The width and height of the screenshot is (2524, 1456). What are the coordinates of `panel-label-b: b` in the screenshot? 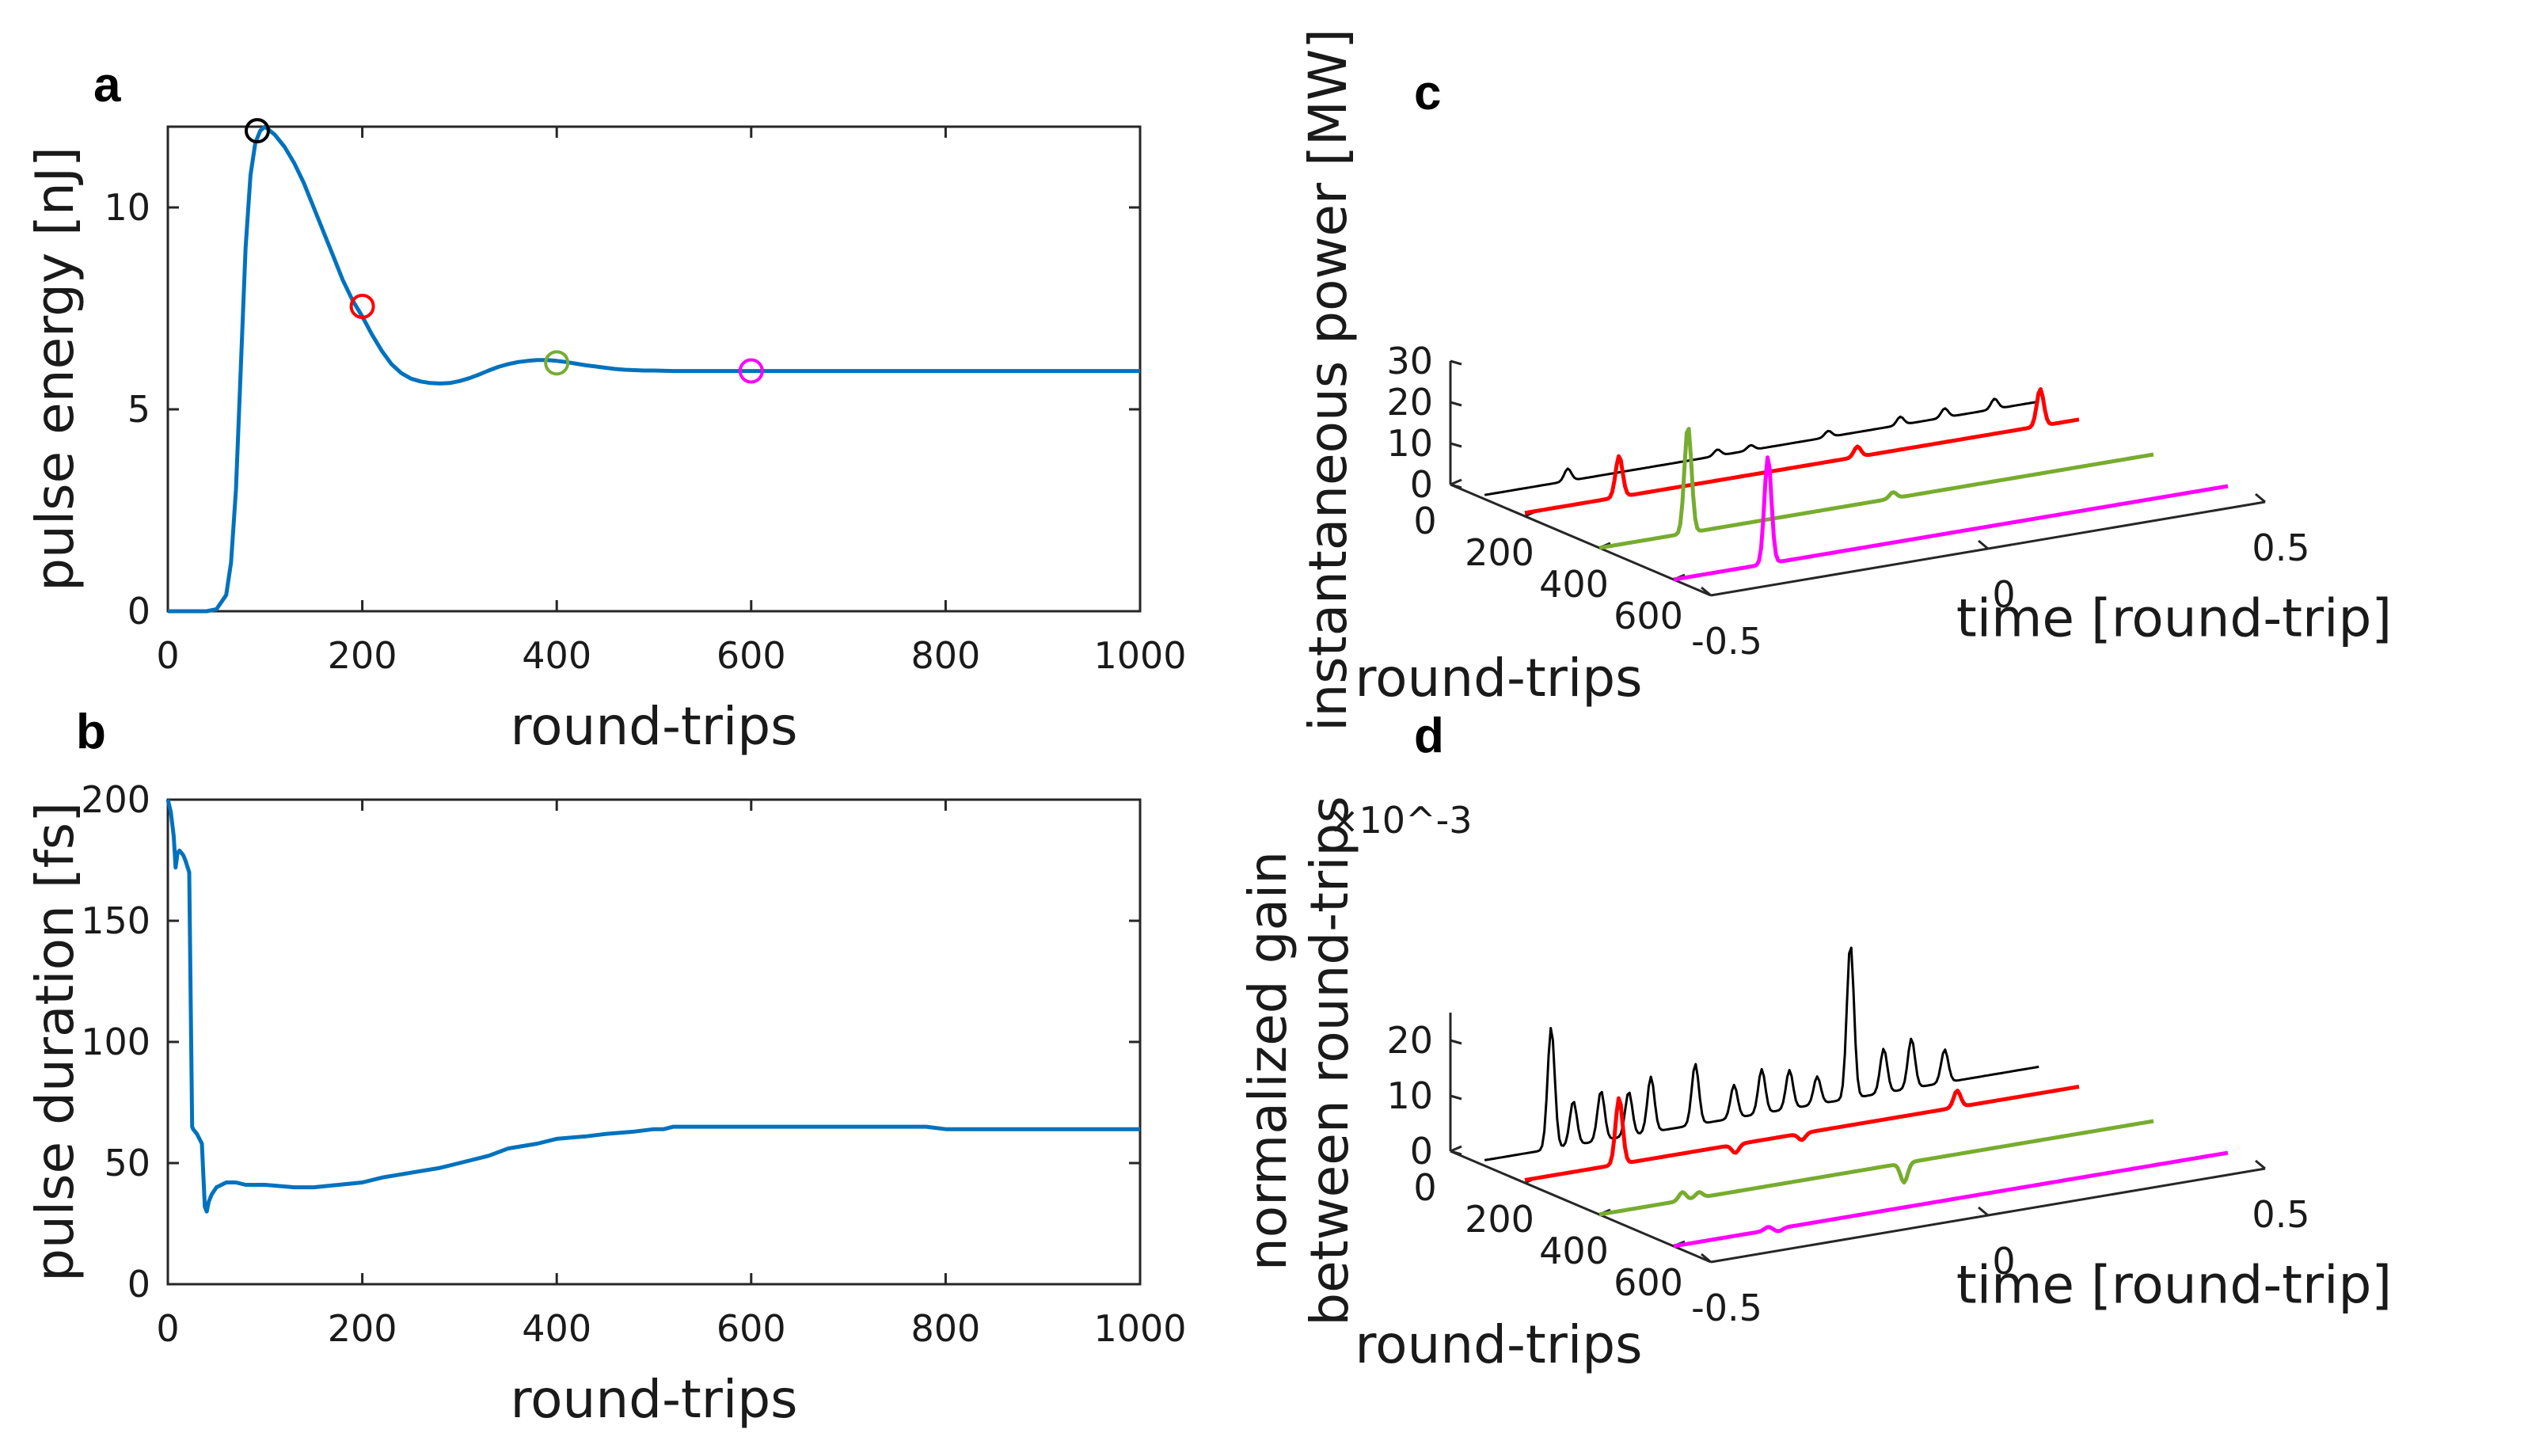 It's located at (91, 732).